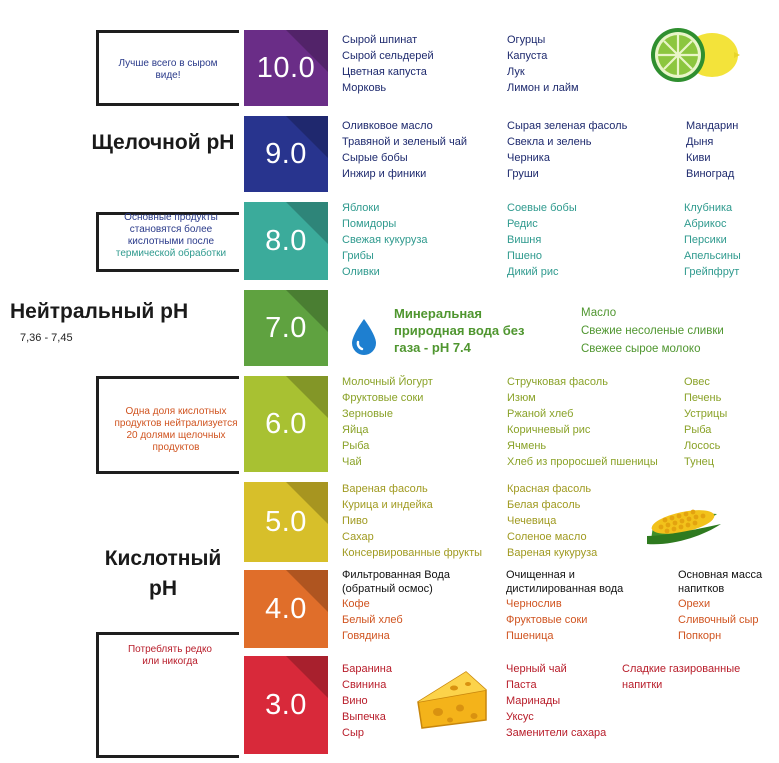 The width and height of the screenshot is (779, 763). Describe the element at coordinates (527, 446) in the screenshot. I see `food-item: Ячмень` at that location.